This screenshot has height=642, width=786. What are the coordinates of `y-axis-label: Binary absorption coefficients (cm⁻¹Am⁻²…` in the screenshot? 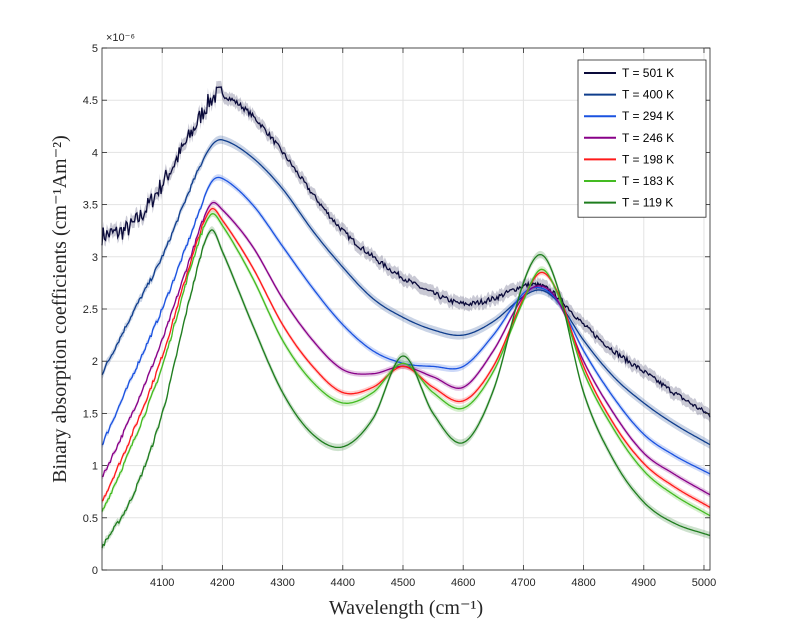 It's located at (60, 309).